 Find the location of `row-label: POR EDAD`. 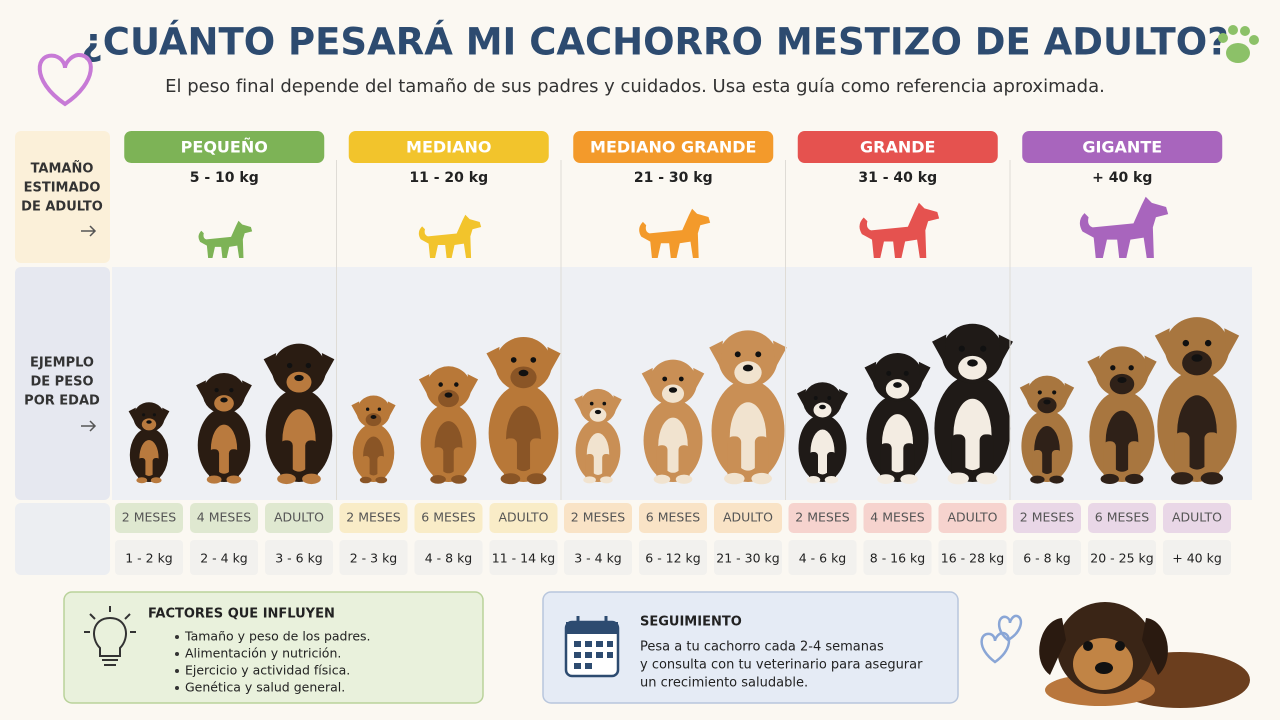

row-label: POR EDAD is located at coordinates (62, 401).